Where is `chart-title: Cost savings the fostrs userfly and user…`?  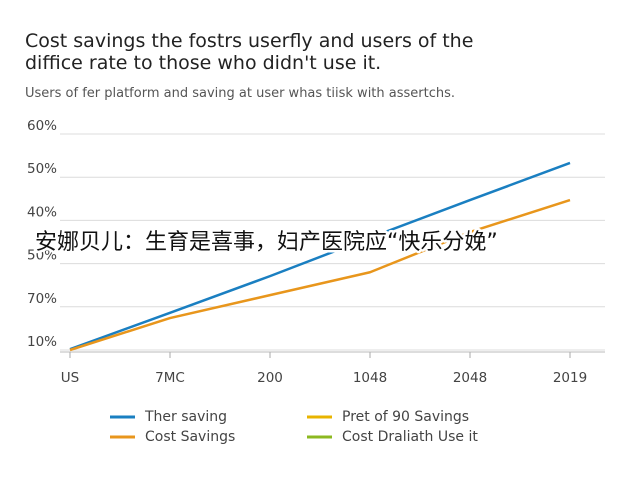
chart-title: Cost savings the fostrs userfly and user… is located at coordinates (249, 41).